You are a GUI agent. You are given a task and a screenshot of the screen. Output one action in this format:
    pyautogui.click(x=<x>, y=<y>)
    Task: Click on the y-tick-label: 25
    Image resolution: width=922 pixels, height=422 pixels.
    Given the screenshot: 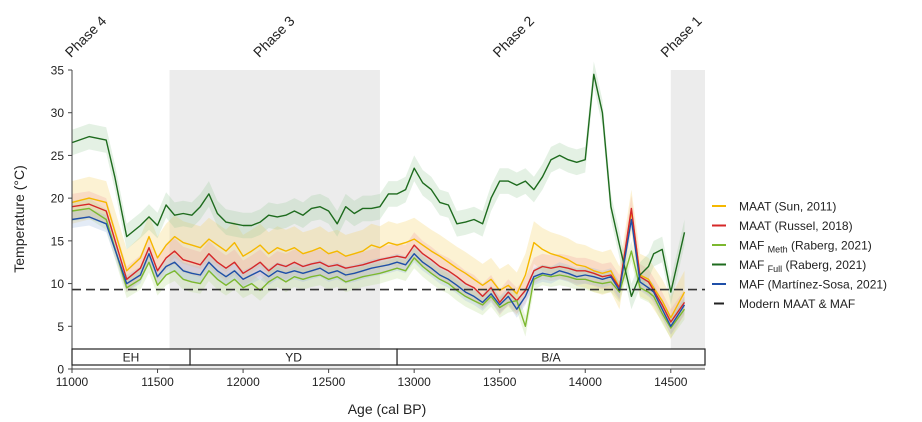 What is the action you would take?
    pyautogui.click(x=58, y=156)
    